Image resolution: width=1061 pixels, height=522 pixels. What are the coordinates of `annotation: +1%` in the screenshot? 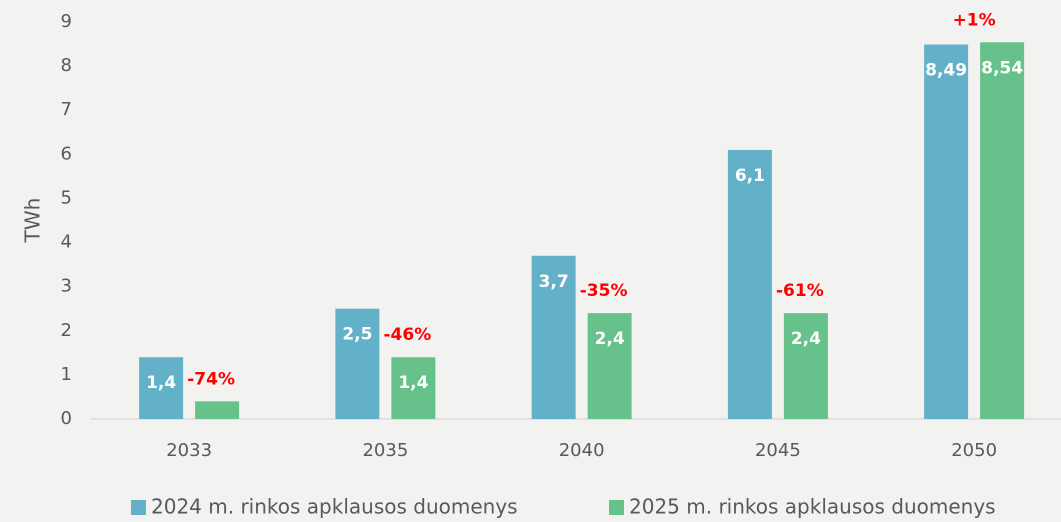 It's located at (974, 20).